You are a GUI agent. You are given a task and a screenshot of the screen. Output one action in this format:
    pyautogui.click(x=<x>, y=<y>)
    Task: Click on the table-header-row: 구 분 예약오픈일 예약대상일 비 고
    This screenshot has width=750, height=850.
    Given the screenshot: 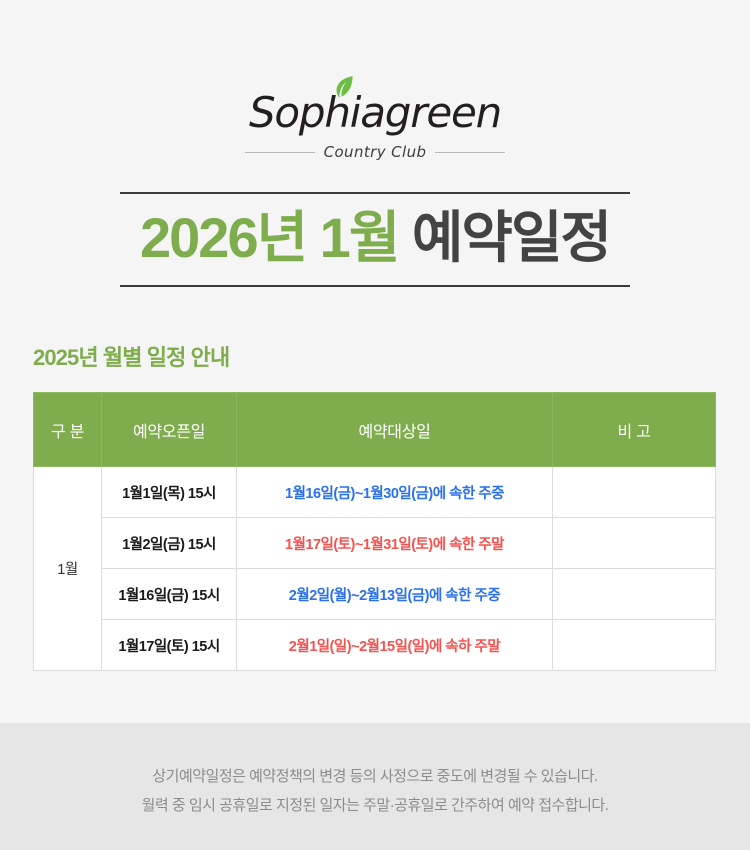 What is the action you would take?
    pyautogui.click(x=374, y=429)
    